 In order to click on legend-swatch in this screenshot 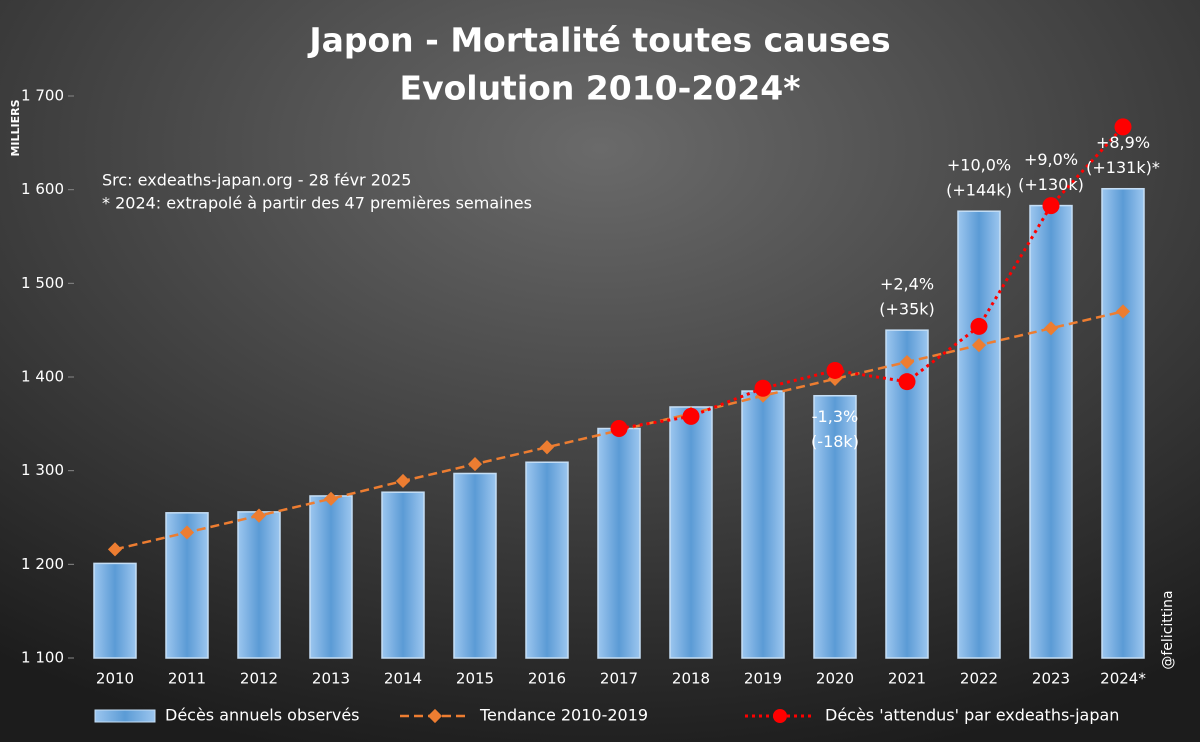, I will do `click(125, 716)`.